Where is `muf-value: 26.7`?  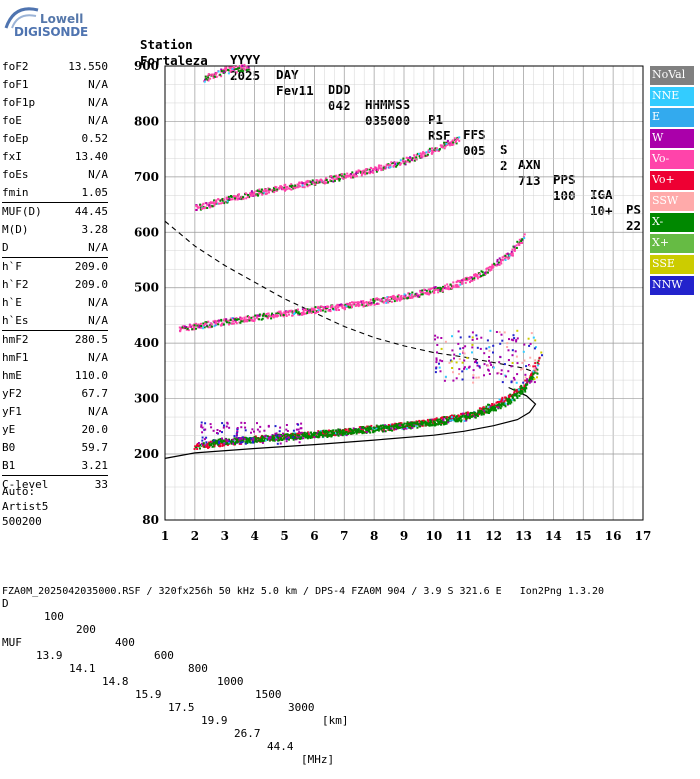
muf-value: 26.7 is located at coordinates (247, 733).